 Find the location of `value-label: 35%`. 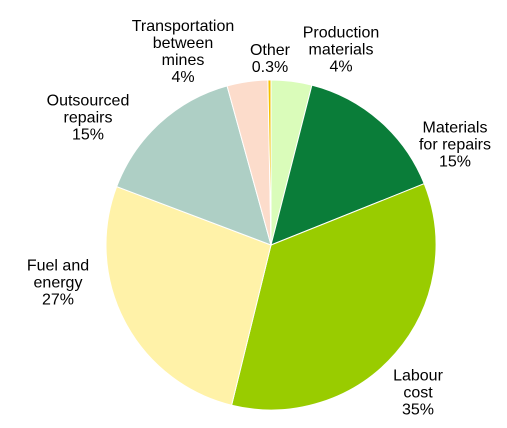

value-label: 35% is located at coordinates (418, 410).